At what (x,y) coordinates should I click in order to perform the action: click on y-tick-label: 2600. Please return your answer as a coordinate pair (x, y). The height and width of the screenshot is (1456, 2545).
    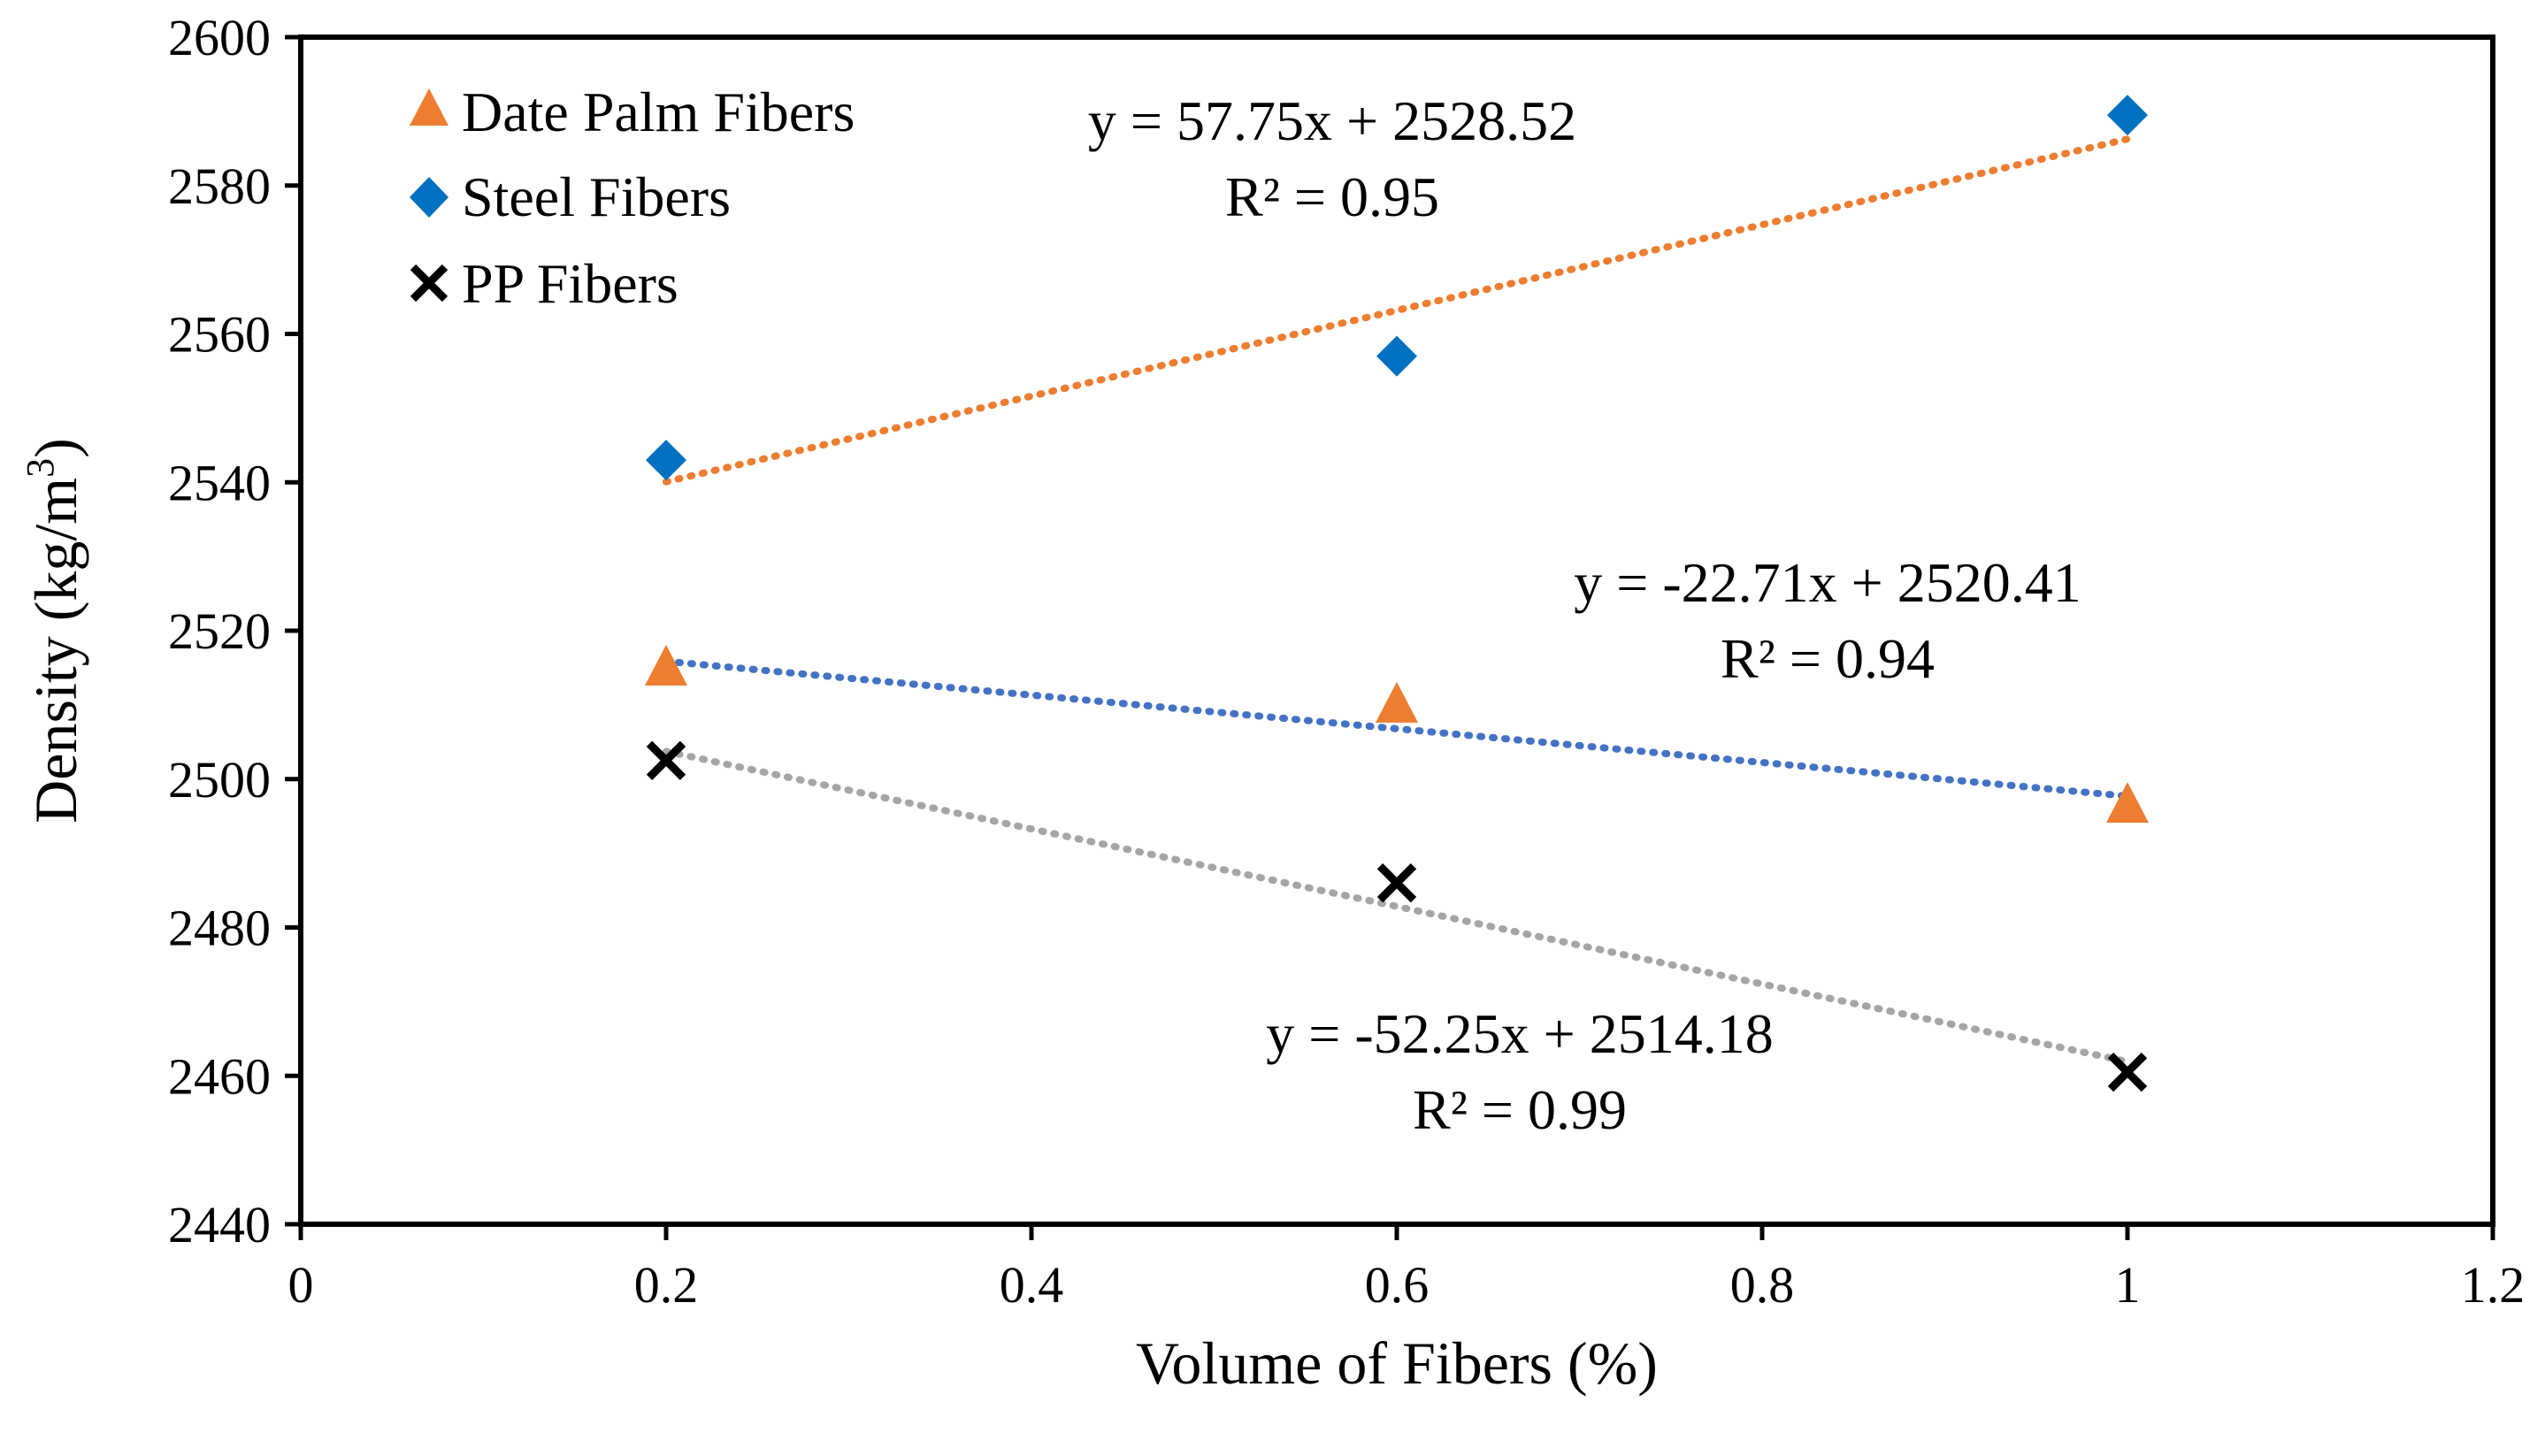
    Looking at the image, I should click on (219, 37).